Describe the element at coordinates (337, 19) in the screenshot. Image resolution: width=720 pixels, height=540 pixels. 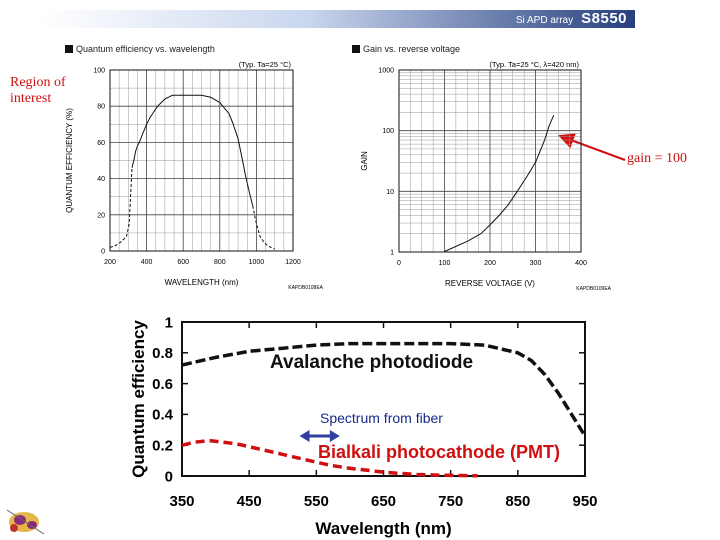
I see `header-banner: Si APD array S8550` at that location.